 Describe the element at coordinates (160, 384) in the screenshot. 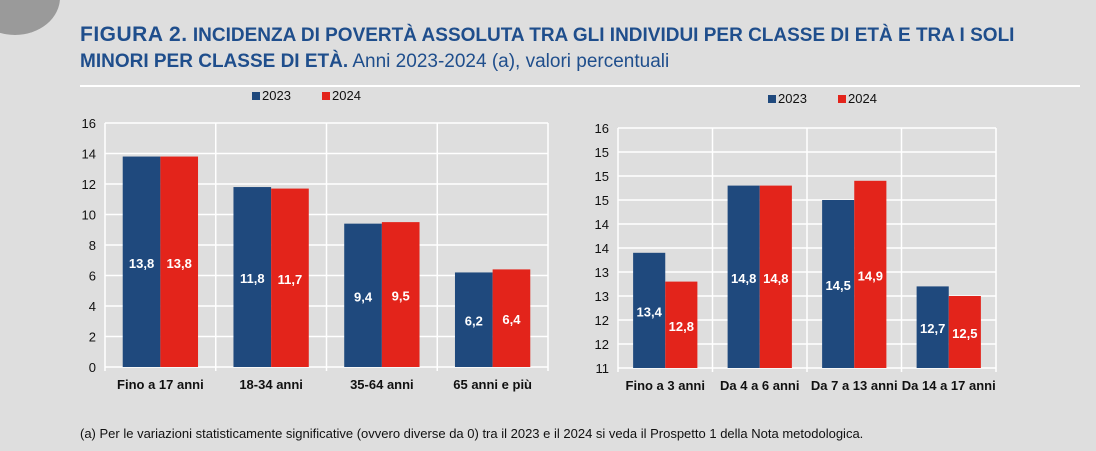

I see `x-tick-label: Fino a 17 anni` at that location.